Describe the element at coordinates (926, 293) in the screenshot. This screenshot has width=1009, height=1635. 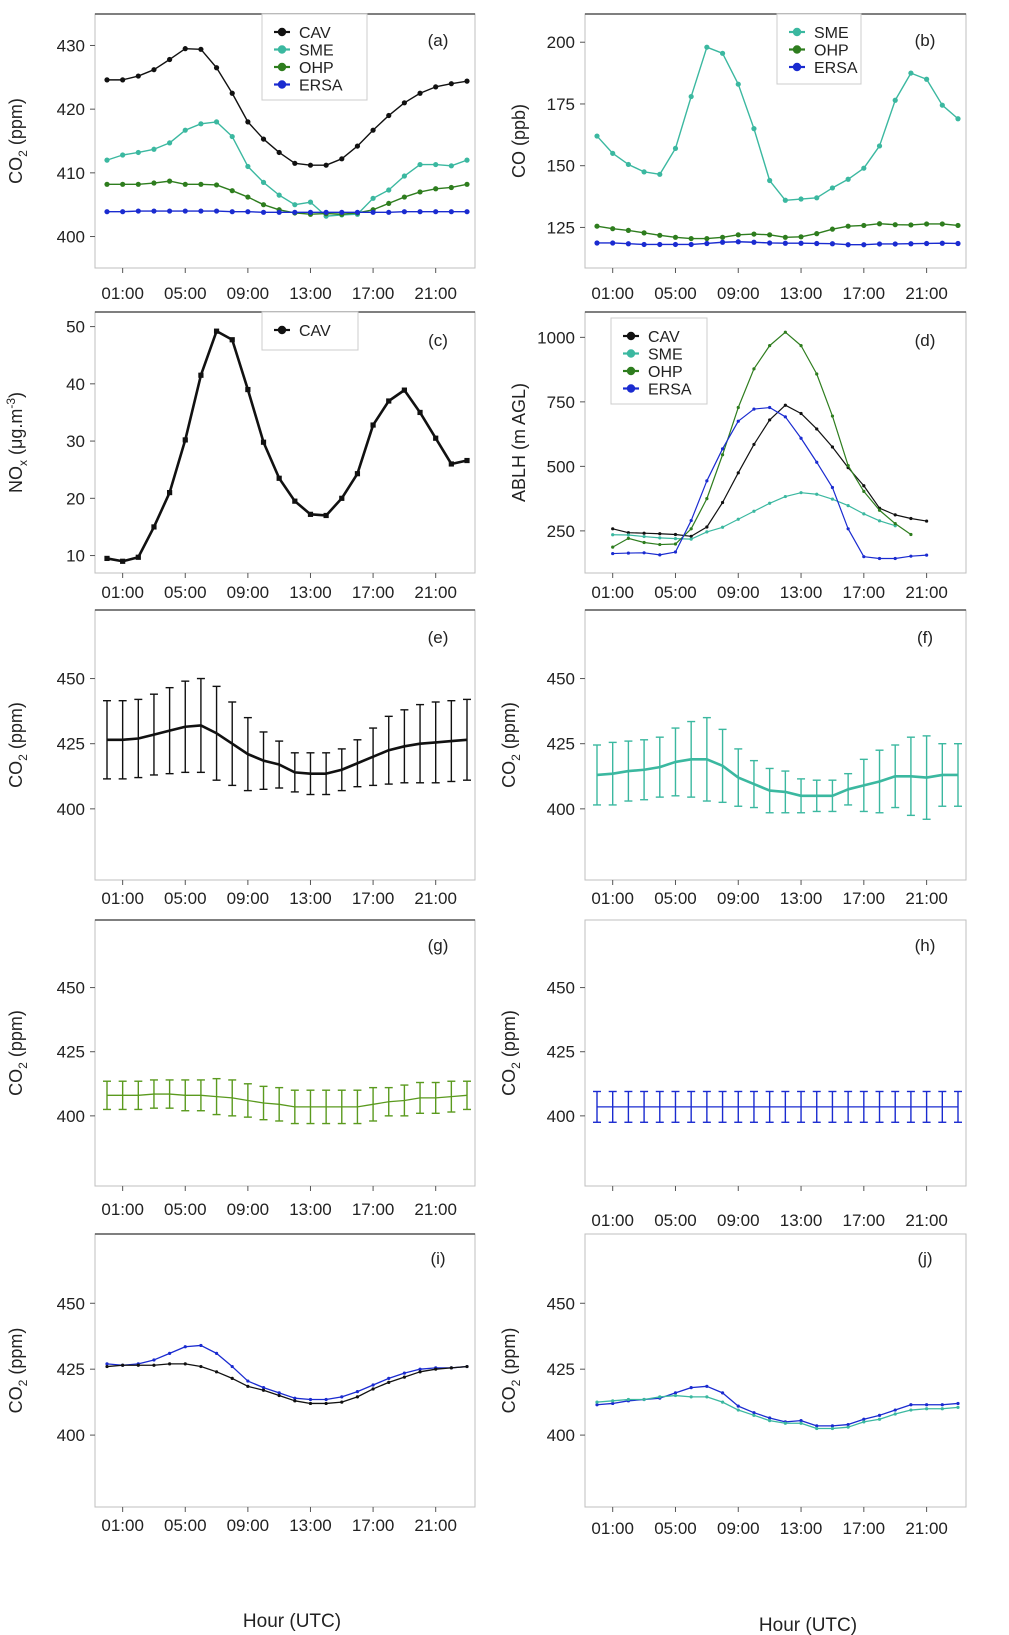
I see `x-tick-label: 21:00` at that location.